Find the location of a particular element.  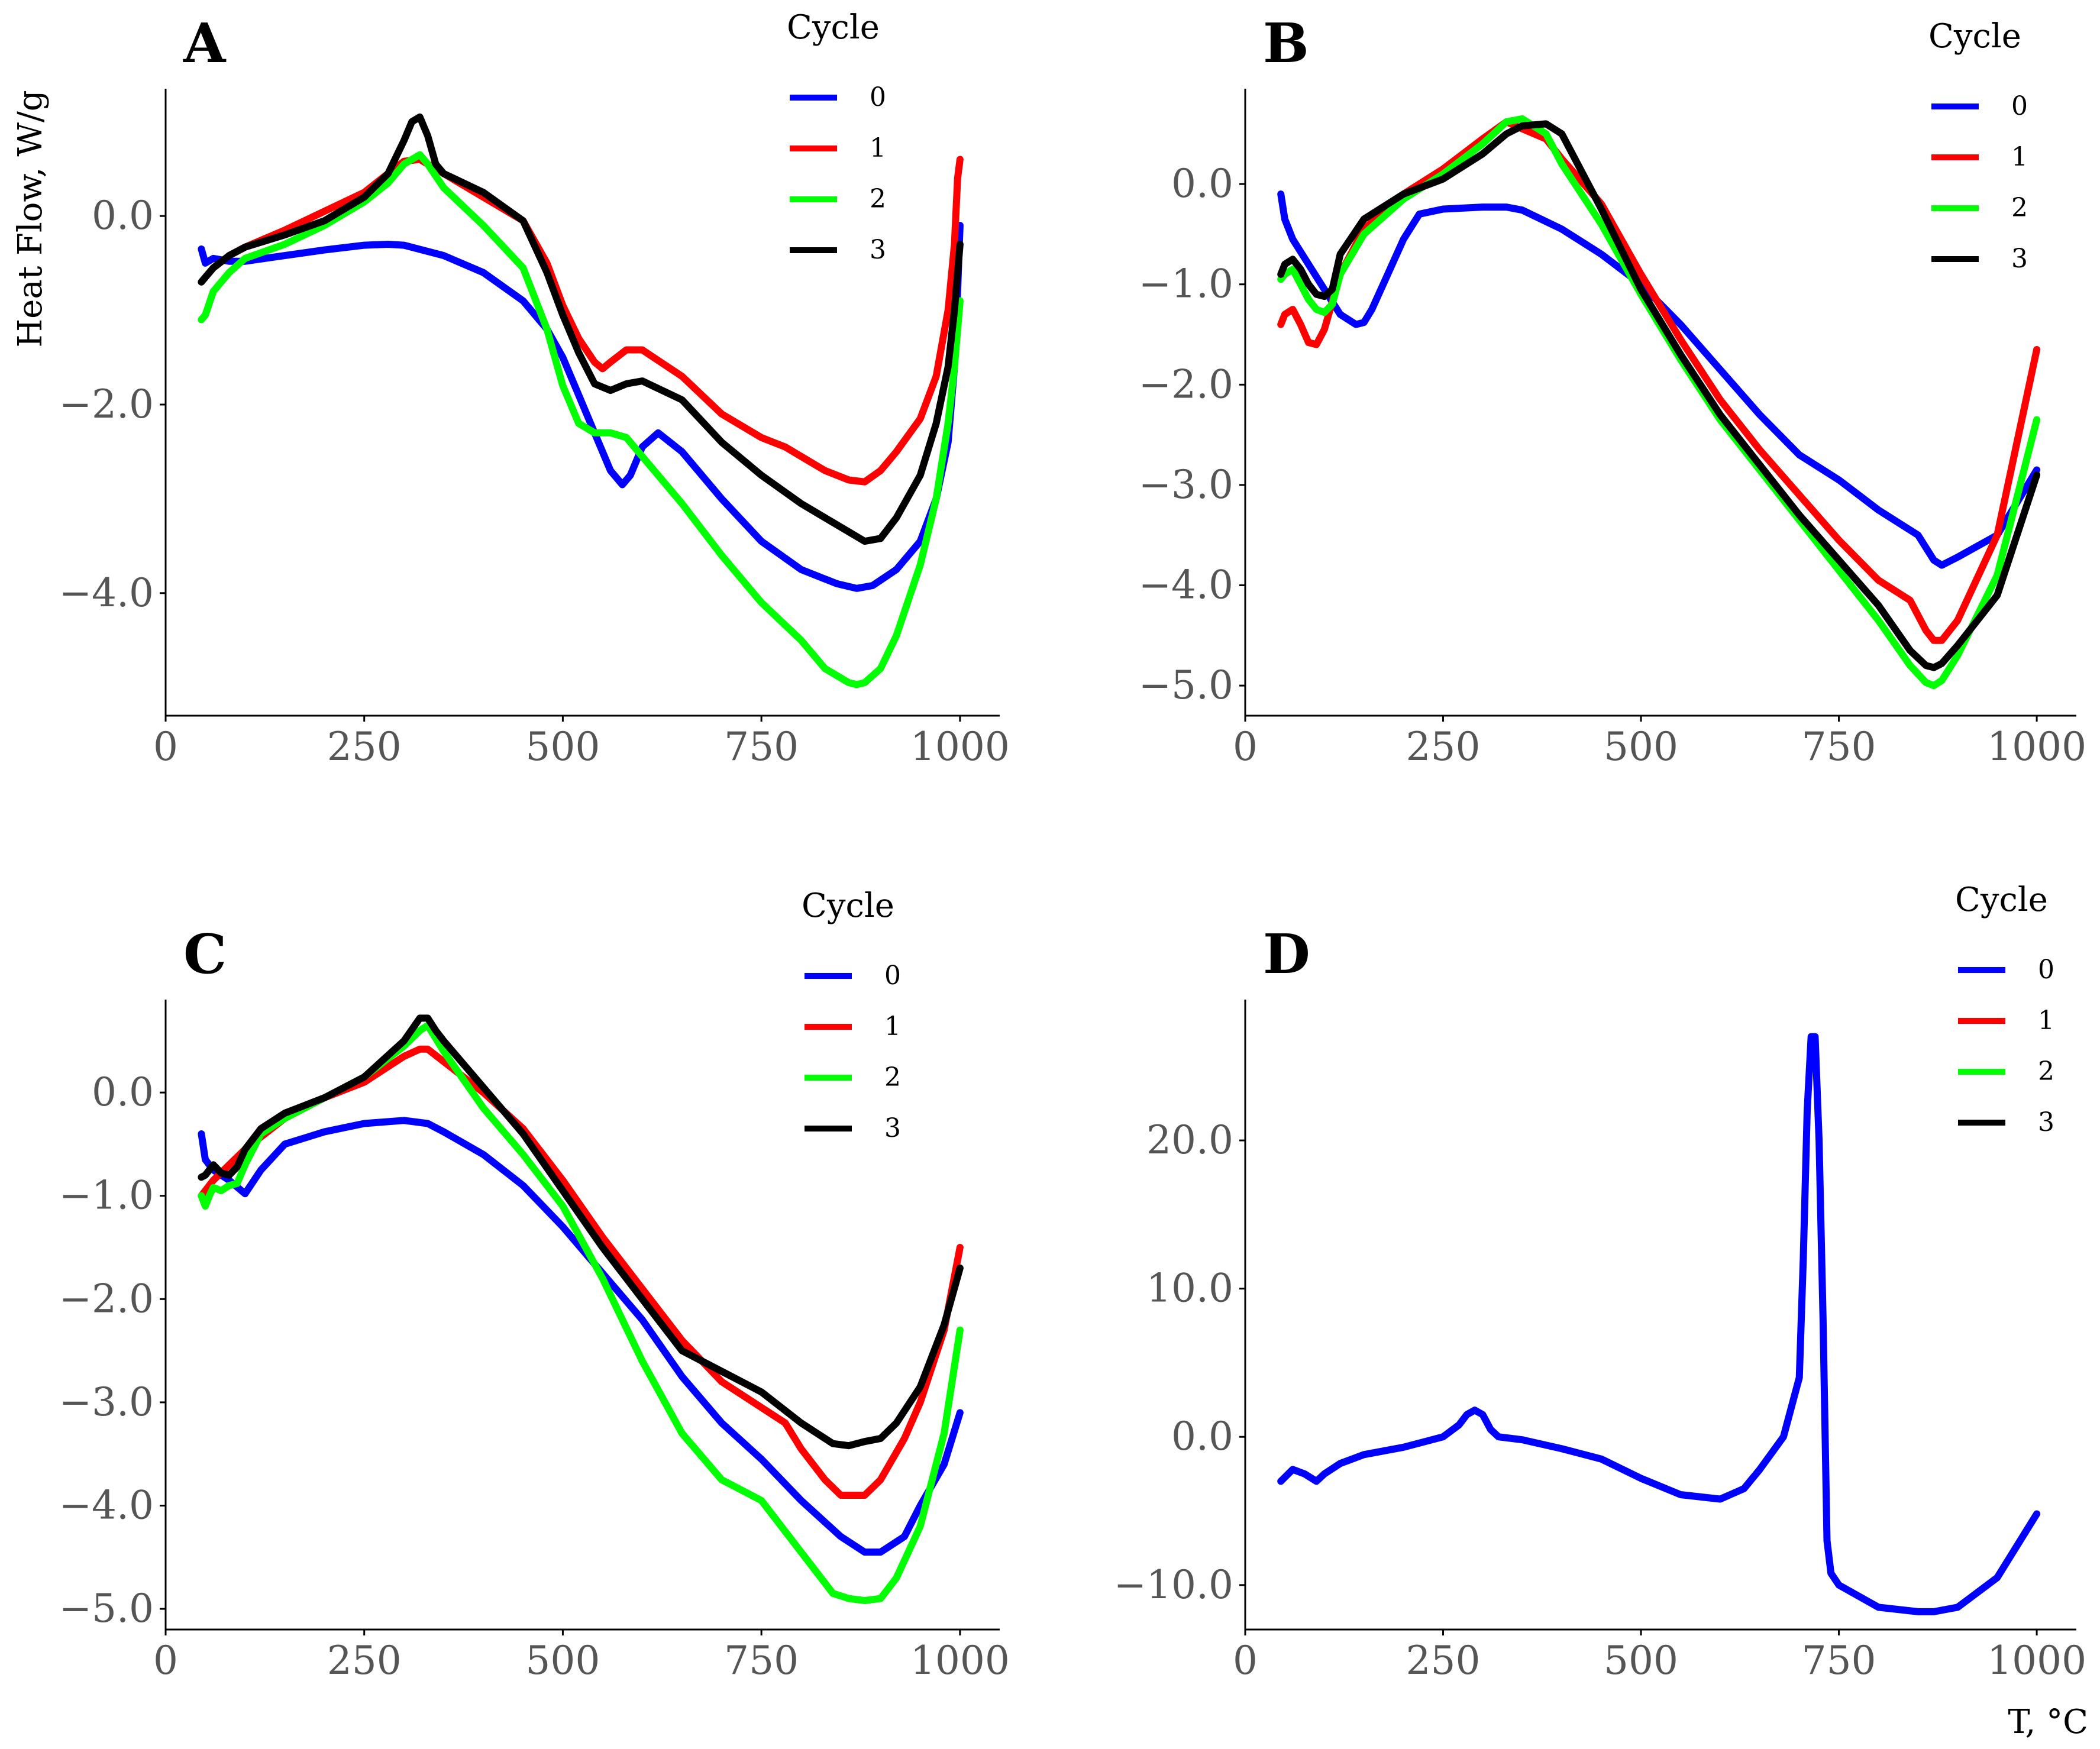

y-tick-label: −10.0 is located at coordinates (1173, 1585).